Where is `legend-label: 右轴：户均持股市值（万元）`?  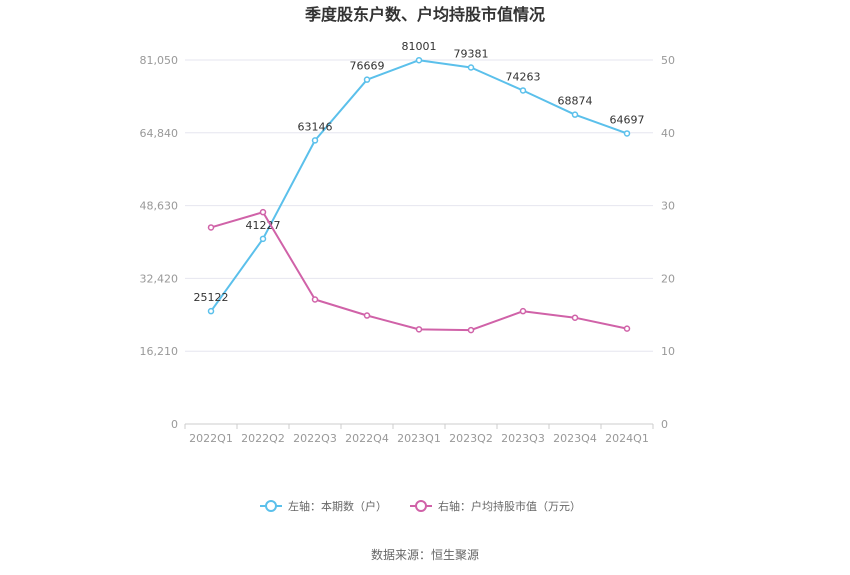
legend-label: 右轴：户均持股市值（万元） is located at coordinates (509, 506).